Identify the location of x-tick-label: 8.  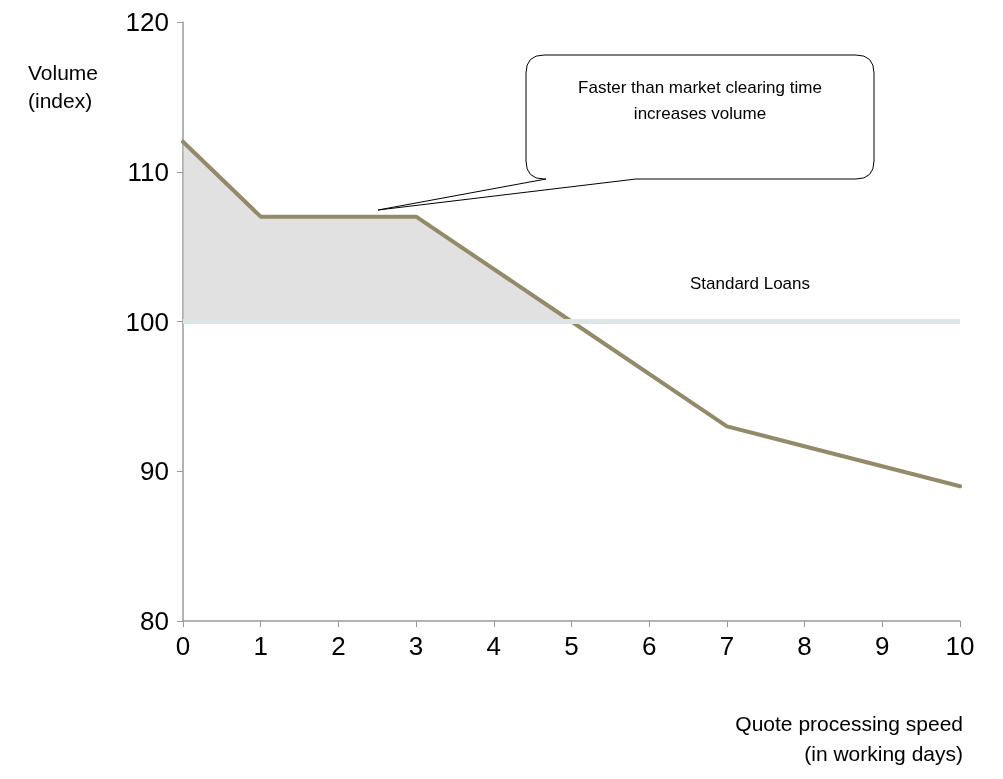
(804, 646).